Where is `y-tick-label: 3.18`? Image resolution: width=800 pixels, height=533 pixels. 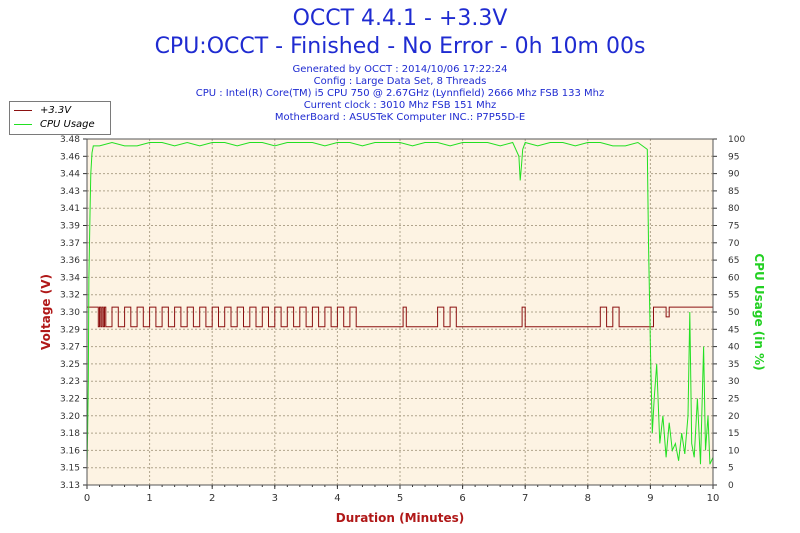
y-tick-label: 3.18 is located at coordinates (70, 434).